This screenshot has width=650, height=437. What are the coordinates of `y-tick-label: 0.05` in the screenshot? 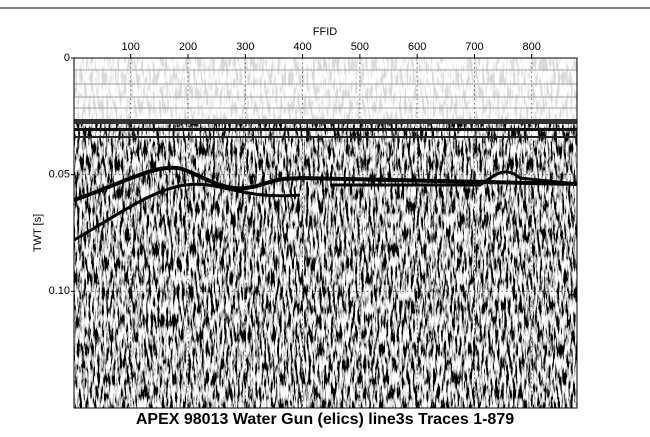 It's located at (59, 175).